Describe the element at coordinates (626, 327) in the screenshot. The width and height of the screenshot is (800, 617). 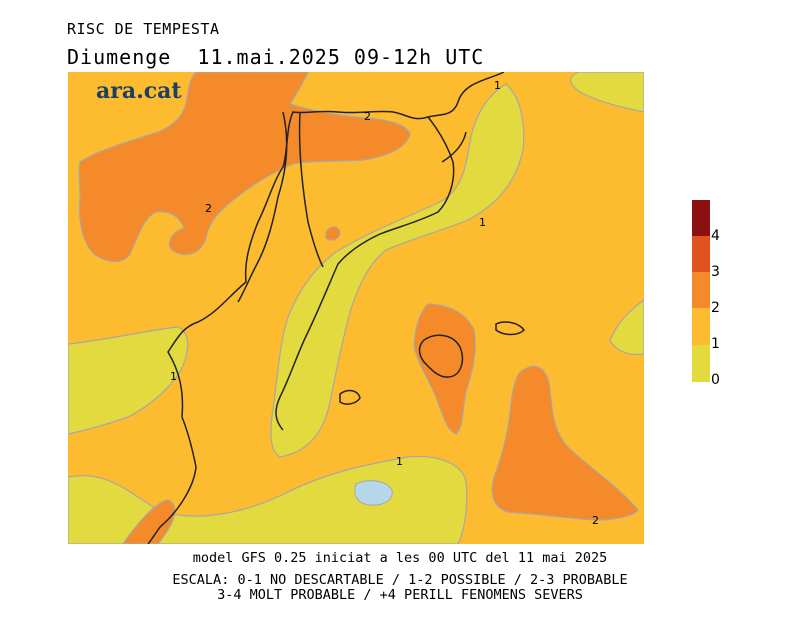
I see `risk-area-level-0-1-east` at that location.